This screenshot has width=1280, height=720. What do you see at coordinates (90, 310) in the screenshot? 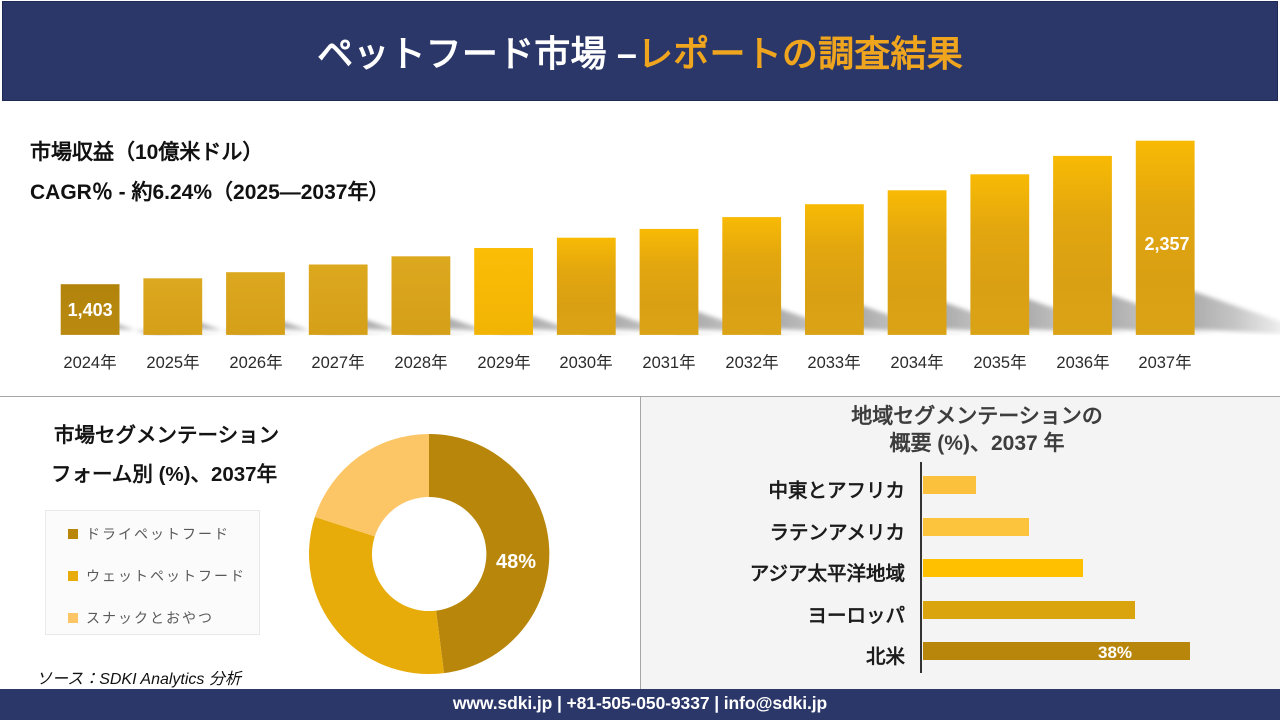
I see `svg-text: 1,403` at bounding box center [90, 310].